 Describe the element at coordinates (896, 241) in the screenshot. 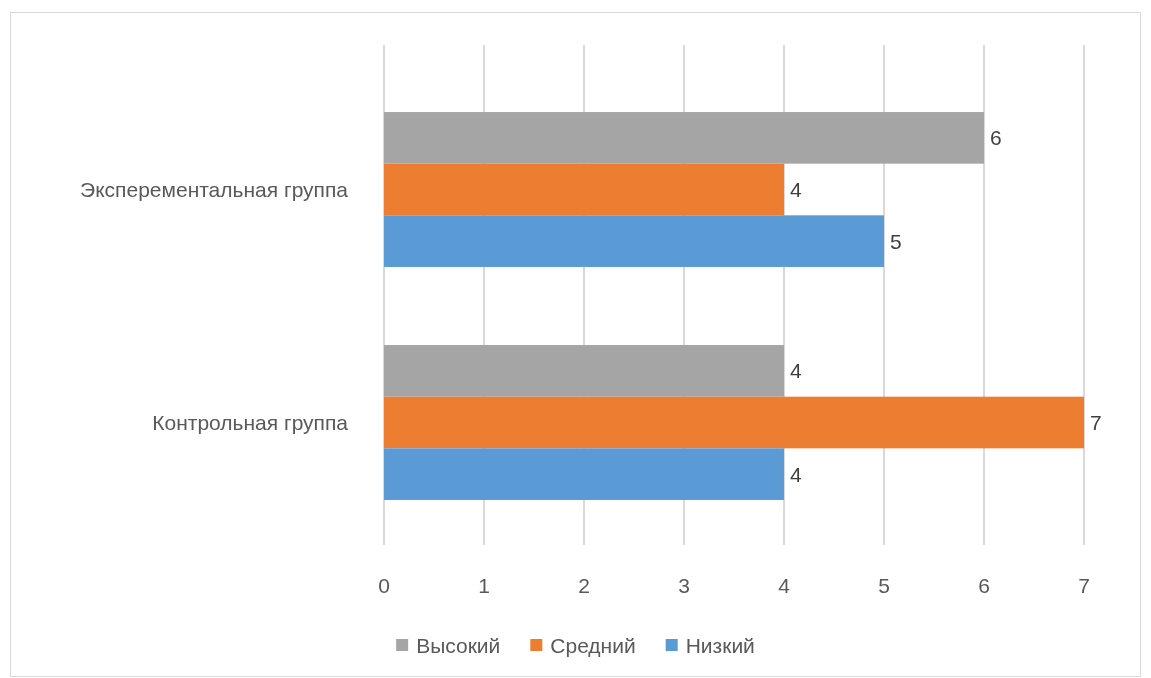

I see `data-label: 5` at that location.